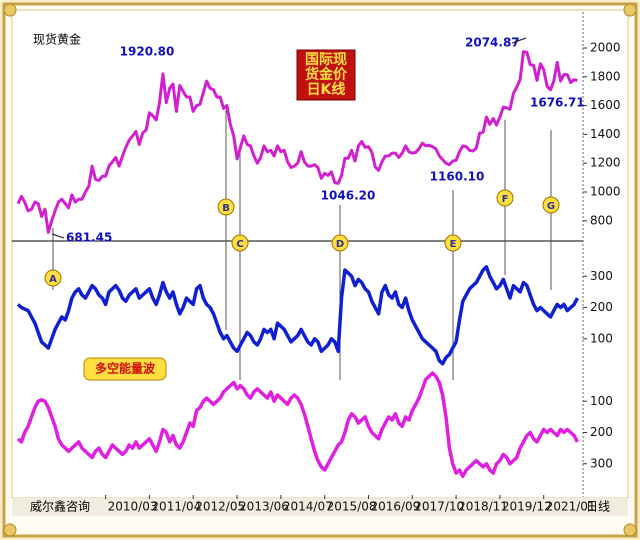 The height and width of the screenshot is (540, 640). Describe the element at coordinates (601, 401) in the screenshot. I see `y2-tick-label: 100` at that location.